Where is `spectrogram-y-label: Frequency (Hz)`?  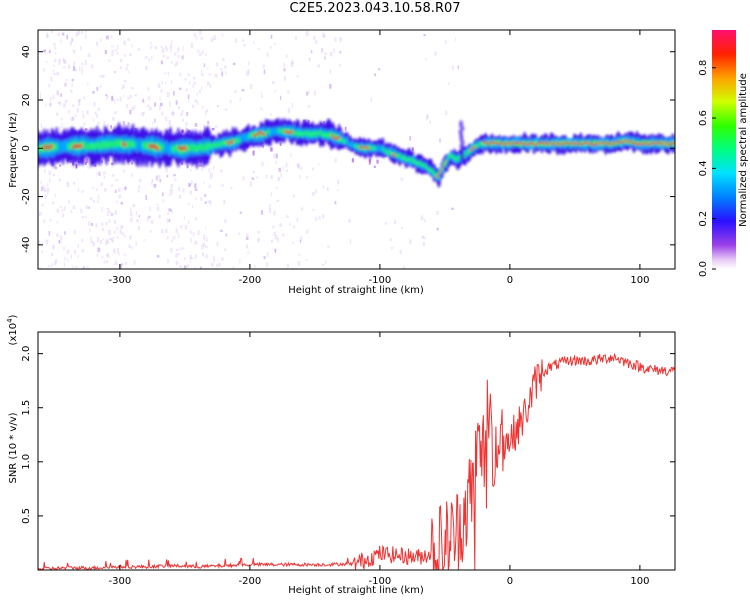 spectrogram-y-label: Frequency (Hz) is located at coordinates (13, 150).